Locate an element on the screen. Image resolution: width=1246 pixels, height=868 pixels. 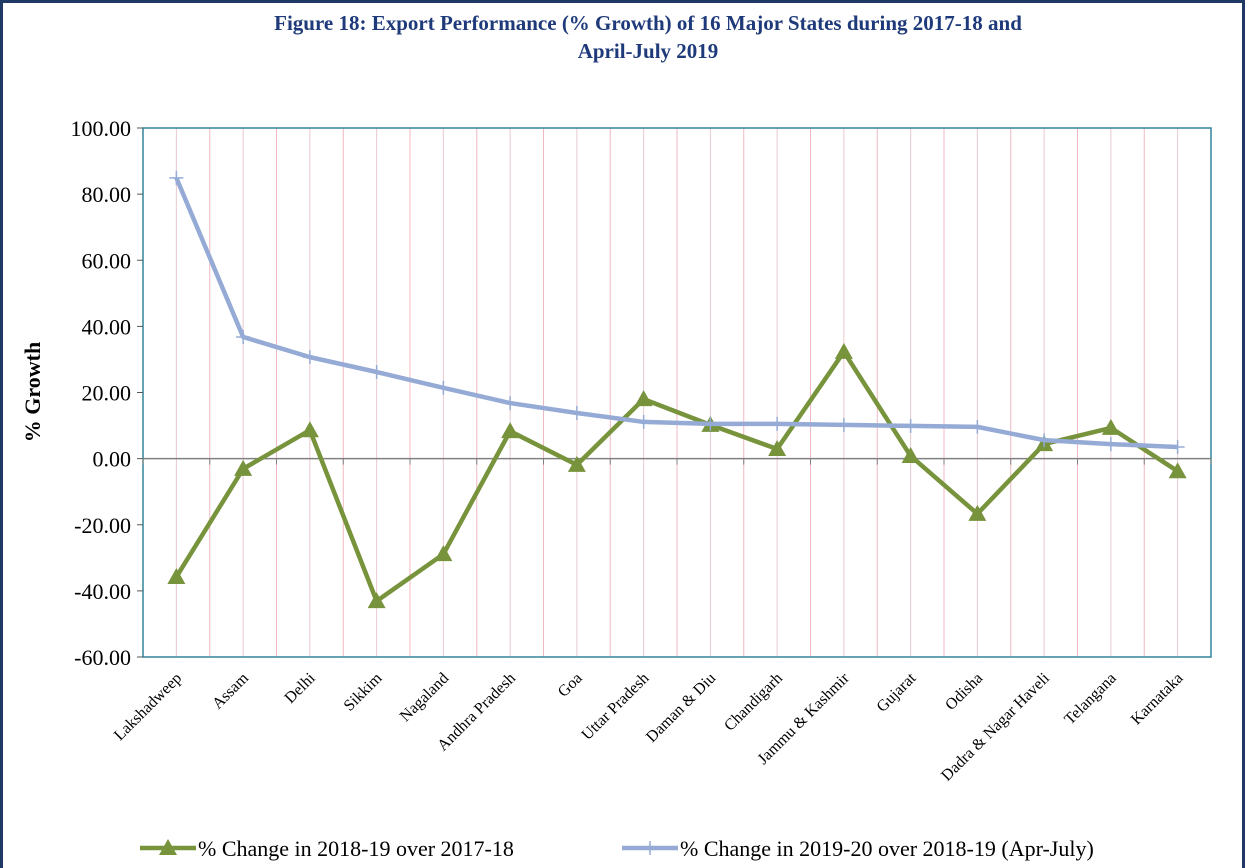
y-axis-label: % Growth is located at coordinates (32, 392).